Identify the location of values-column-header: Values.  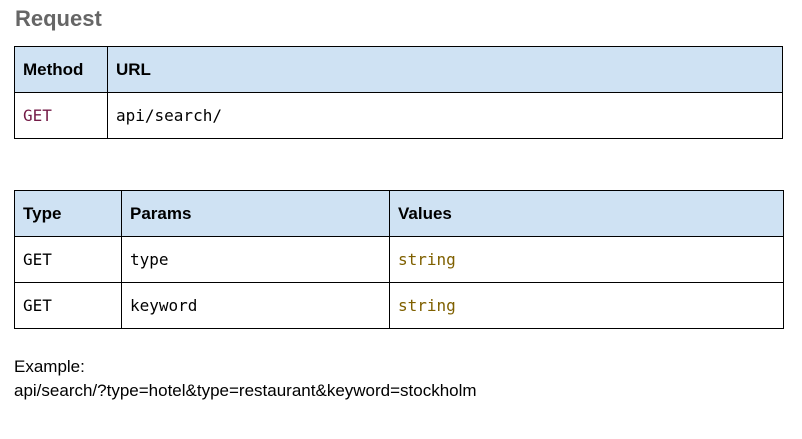
(586, 213).